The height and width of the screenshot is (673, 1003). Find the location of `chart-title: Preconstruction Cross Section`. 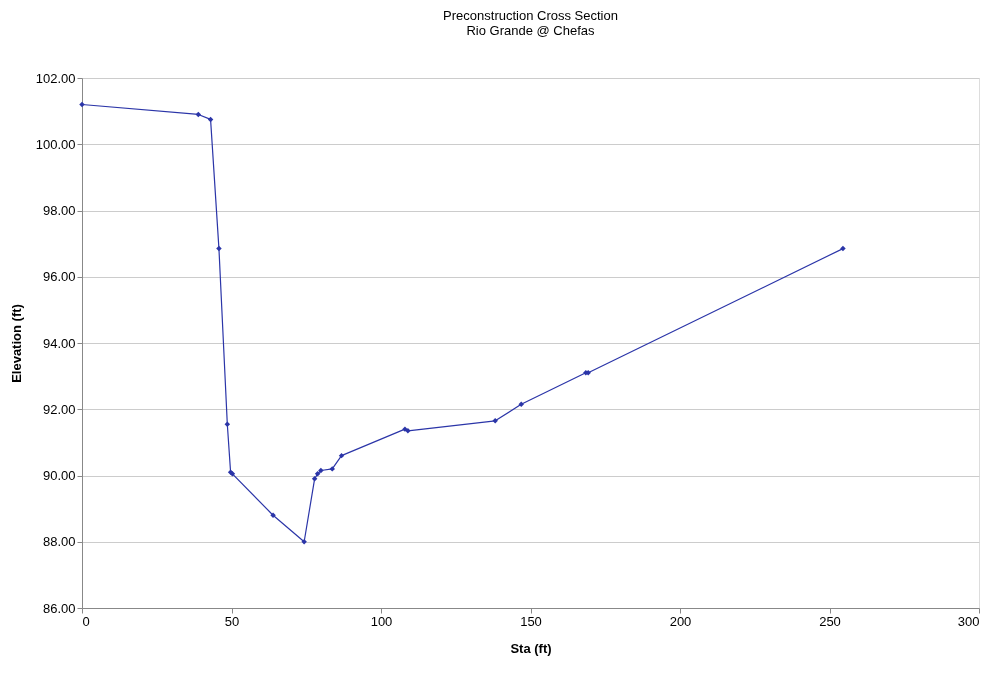

chart-title: Preconstruction Cross Section is located at coordinates (530, 15).